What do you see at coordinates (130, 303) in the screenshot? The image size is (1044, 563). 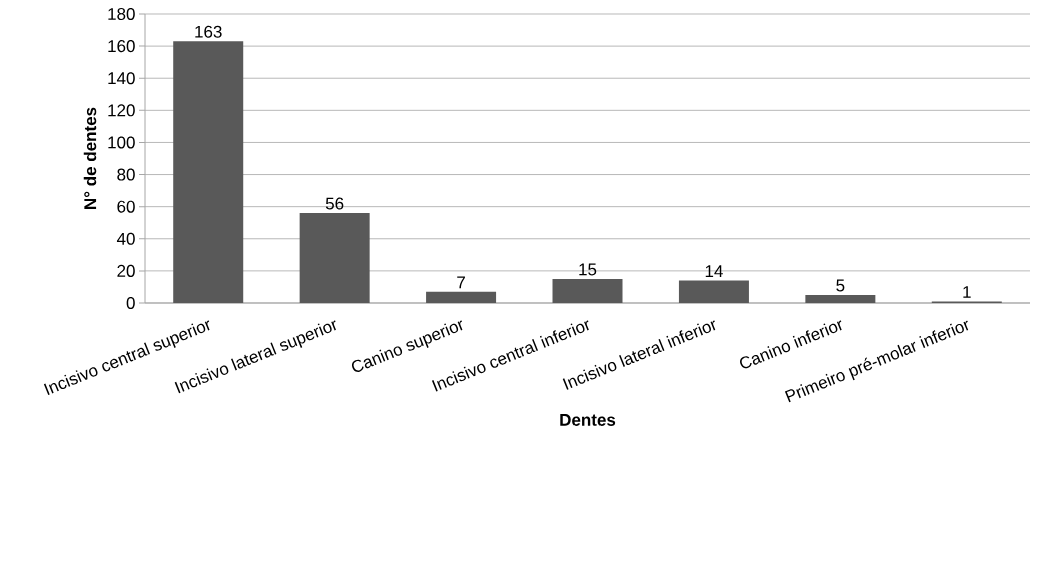 I see `y-tick-label: 0` at bounding box center [130, 303].